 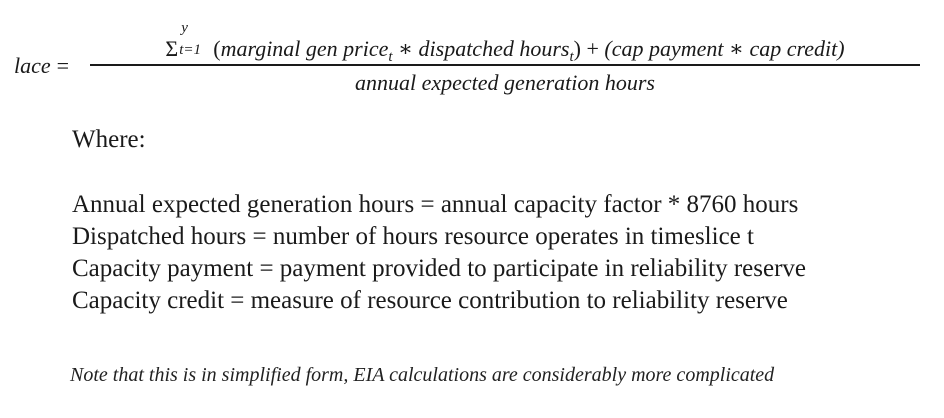 I want to click on where-label: Where:, so click(x=109, y=139).